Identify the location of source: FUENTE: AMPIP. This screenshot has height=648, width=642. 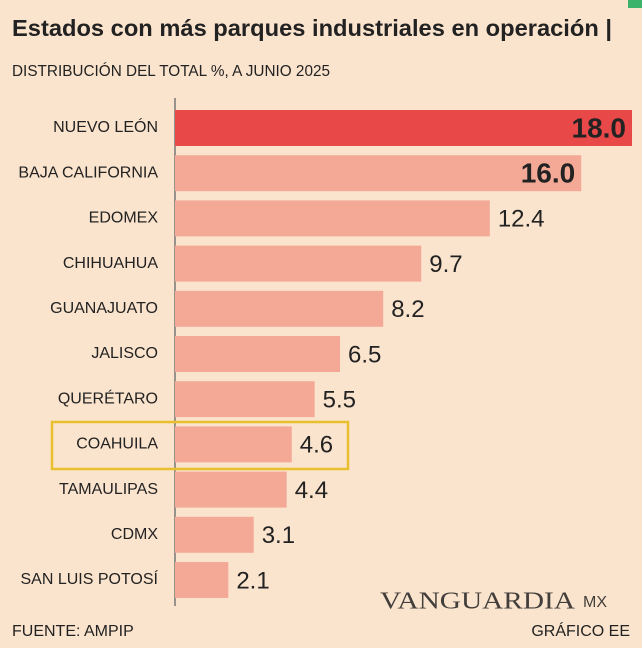
(73, 631).